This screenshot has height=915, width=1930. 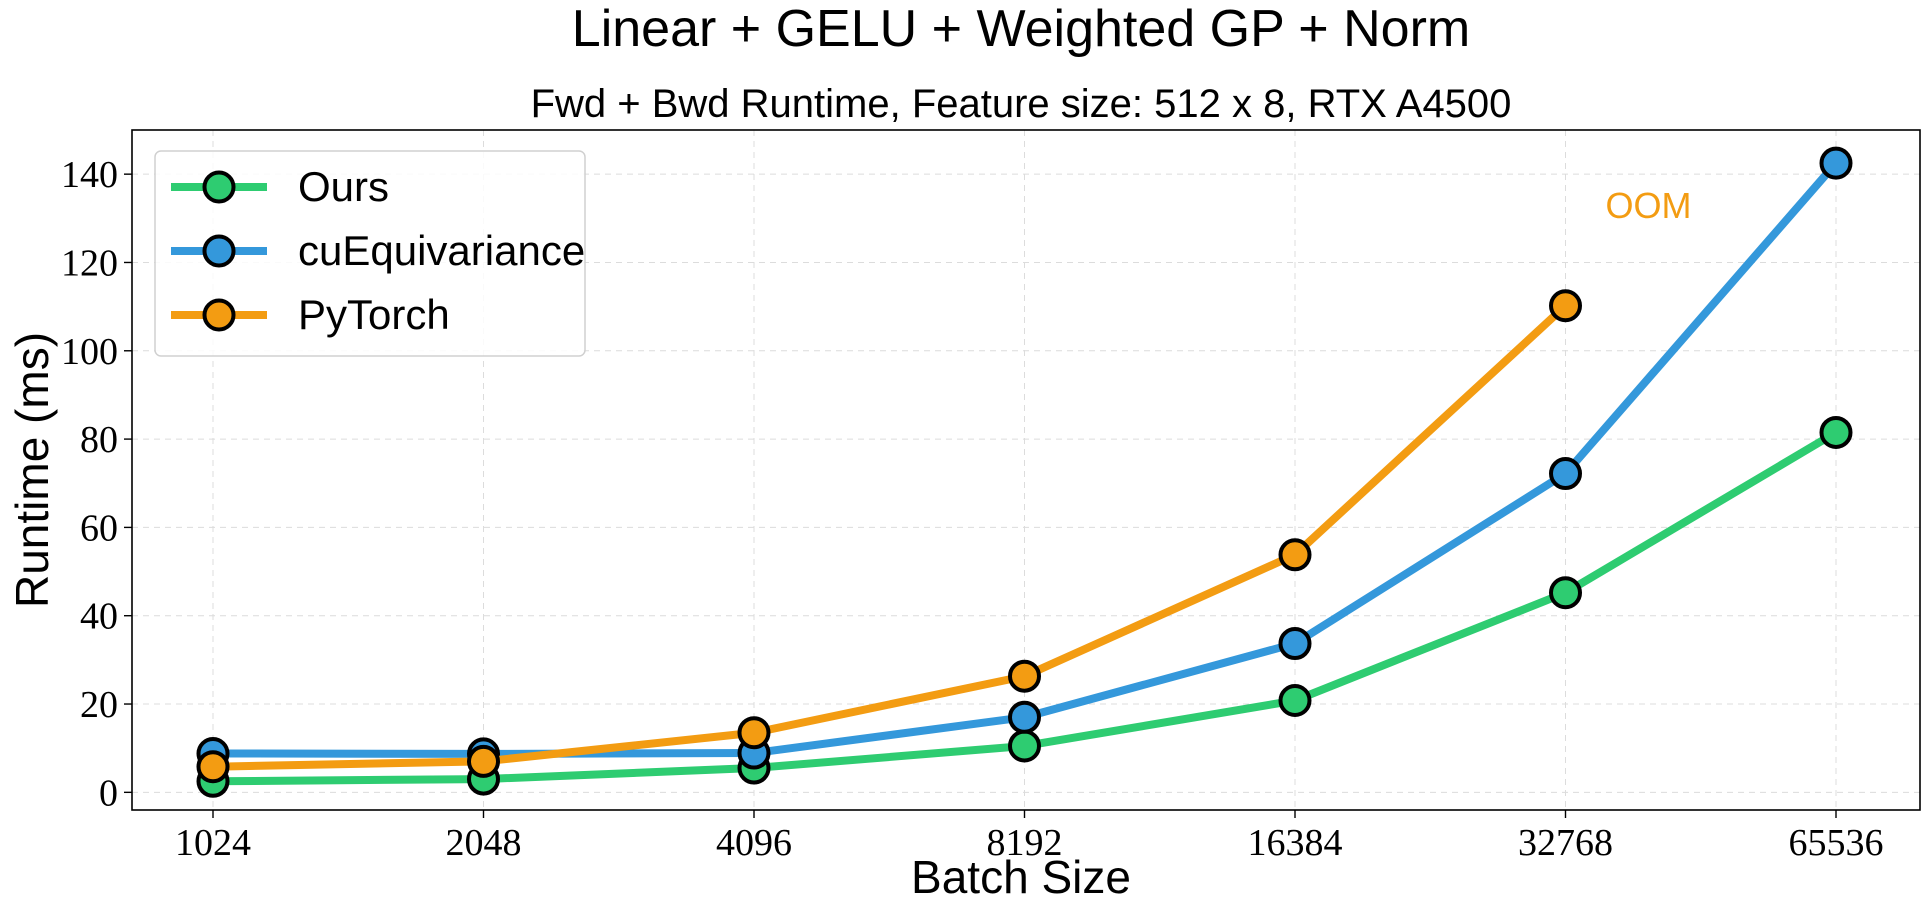 What do you see at coordinates (280, 186) in the screenshot?
I see `legend-item-ours: Ours` at bounding box center [280, 186].